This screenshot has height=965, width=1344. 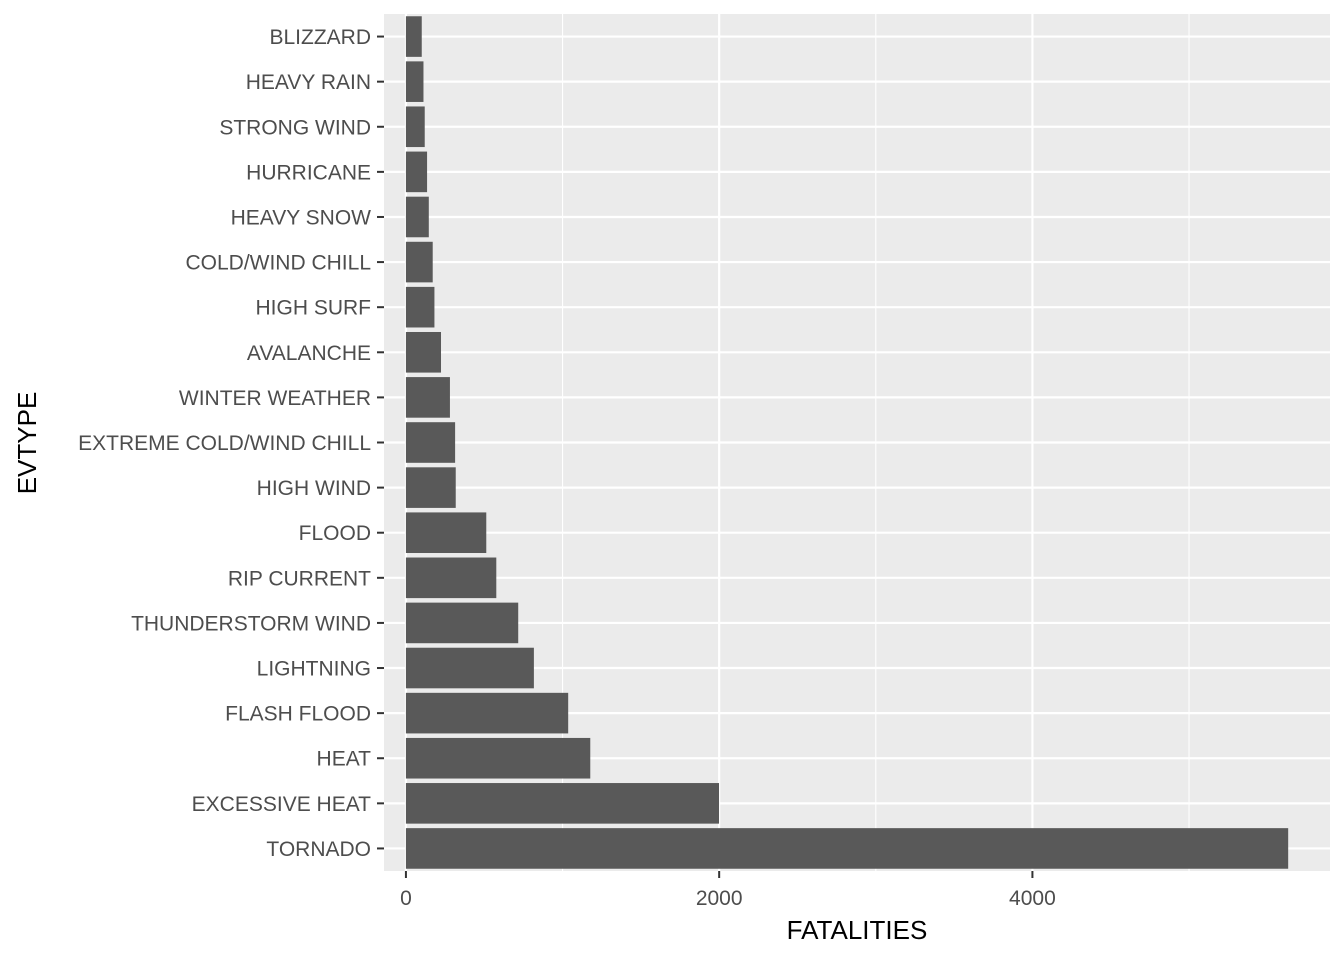 What do you see at coordinates (406, 898) in the screenshot?
I see `x-tick-label: 0` at bounding box center [406, 898].